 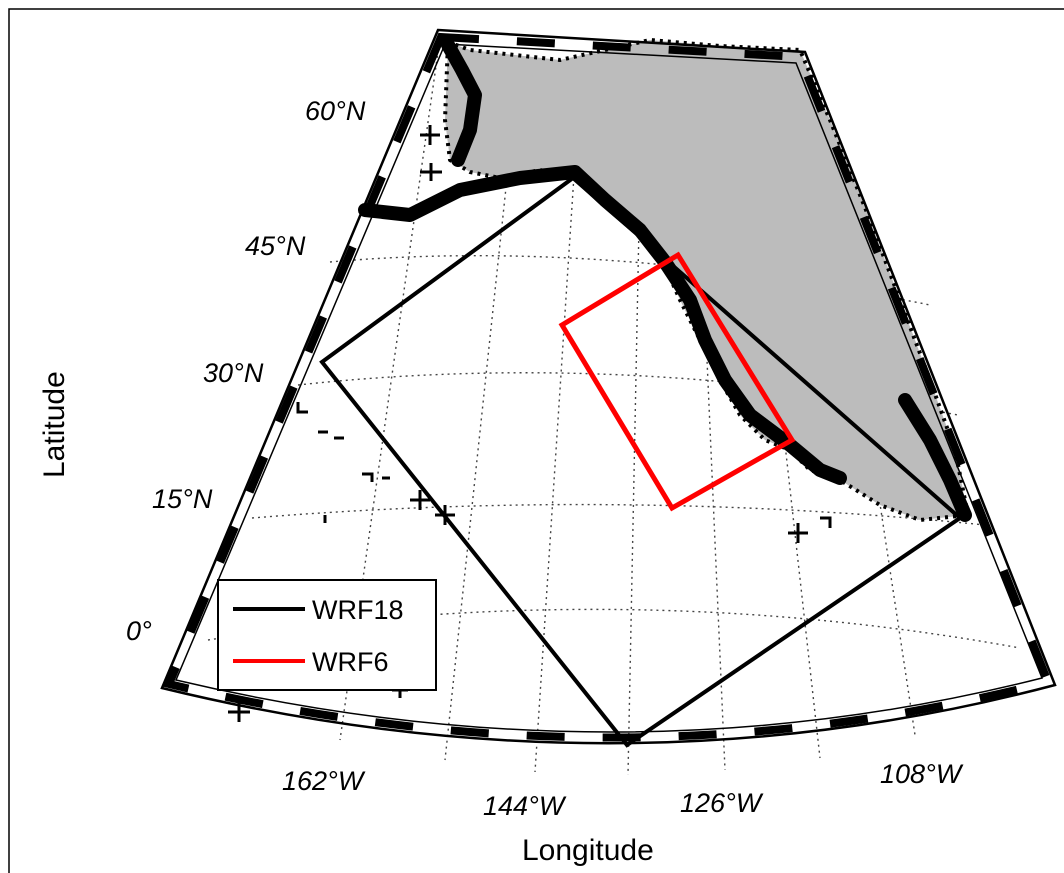 I want to click on latitude-labels: 60°N 45°N 30°N 15°N 0°, so click(x=246, y=371).